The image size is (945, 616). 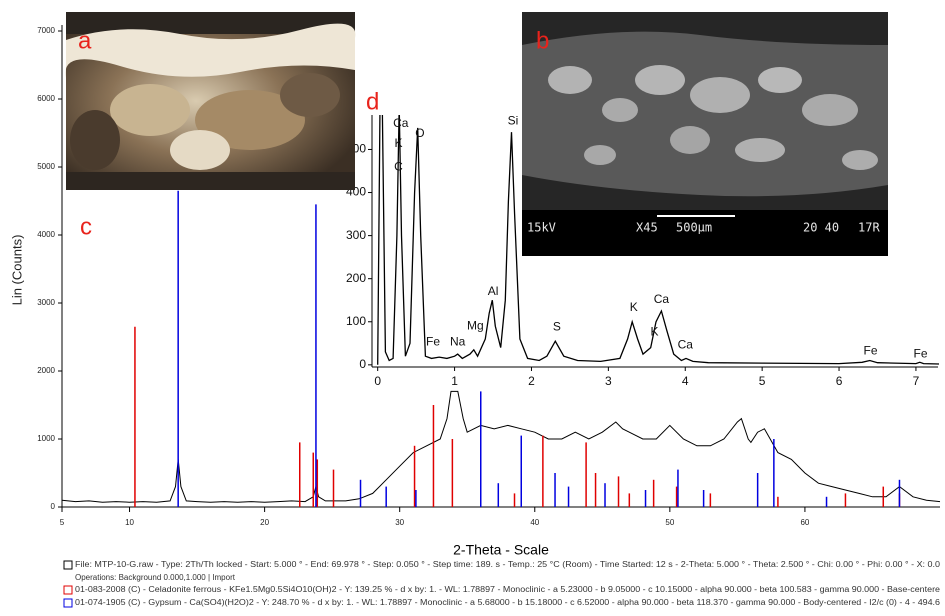 I want to click on sem-caption: 15kV, so click(x=541, y=228).